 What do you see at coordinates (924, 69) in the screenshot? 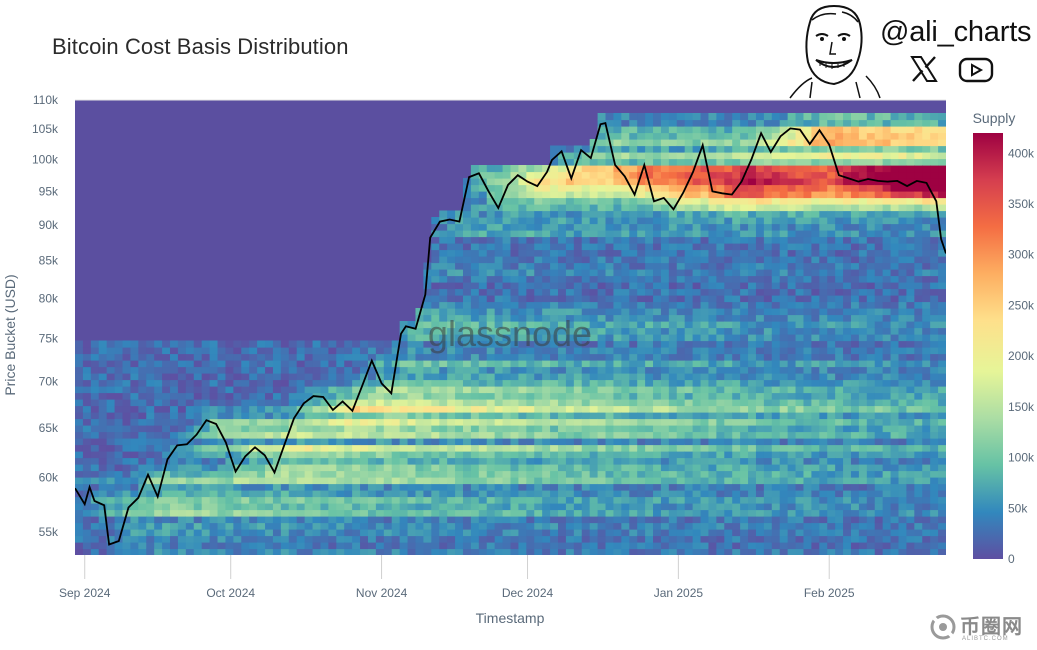
I see `x-logo-icon` at bounding box center [924, 69].